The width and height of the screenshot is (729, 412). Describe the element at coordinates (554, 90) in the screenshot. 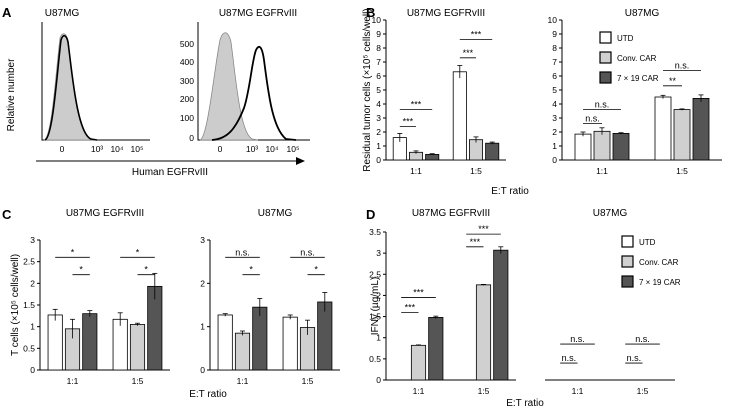

I see `y-tick-label: 5` at that location.